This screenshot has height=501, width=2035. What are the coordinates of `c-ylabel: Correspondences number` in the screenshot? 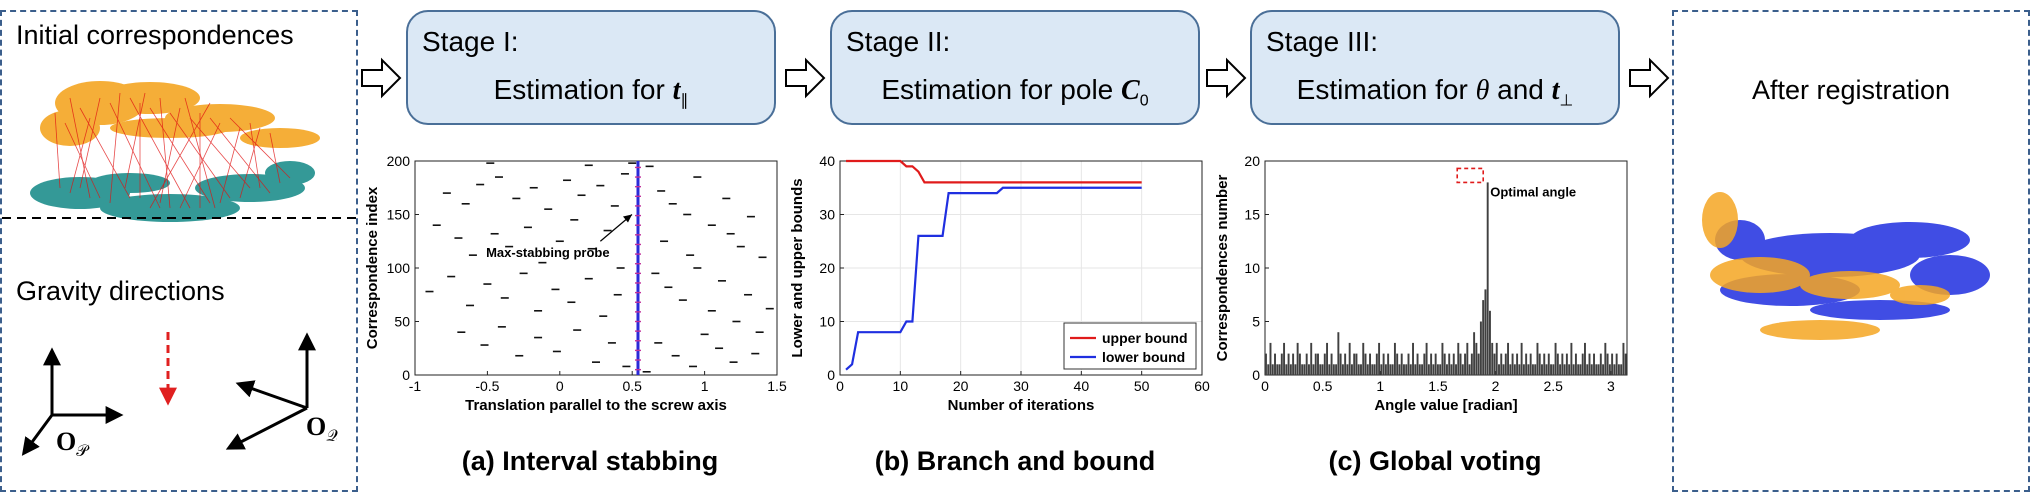 It's located at (1222, 267).